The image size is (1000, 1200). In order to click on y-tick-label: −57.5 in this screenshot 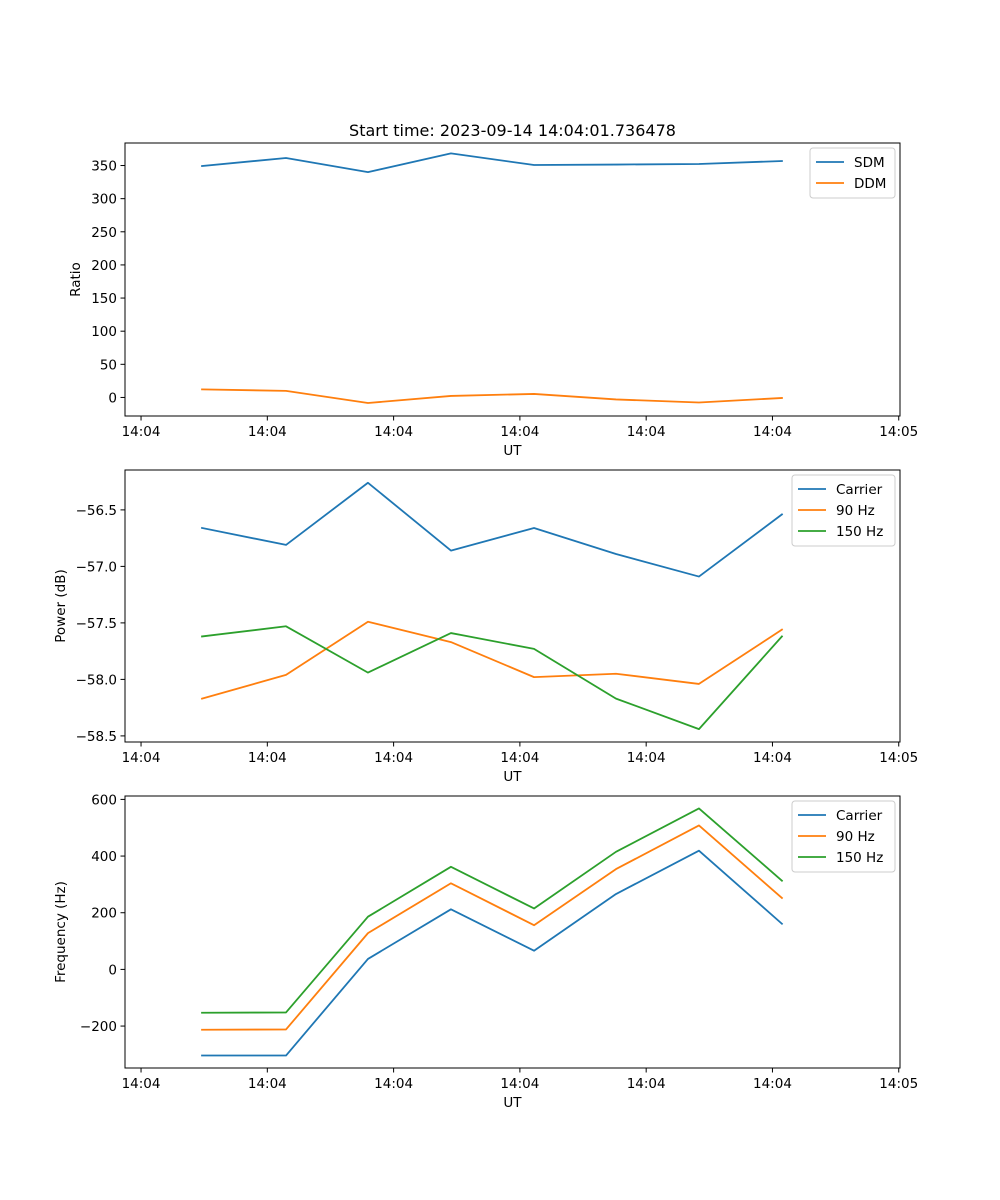, I will do `click(96, 624)`.